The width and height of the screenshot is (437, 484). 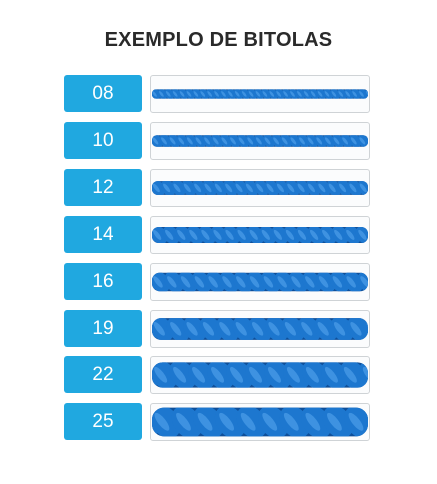 What do you see at coordinates (218, 235) in the screenshot?
I see `gauge-row-14: 14` at bounding box center [218, 235].